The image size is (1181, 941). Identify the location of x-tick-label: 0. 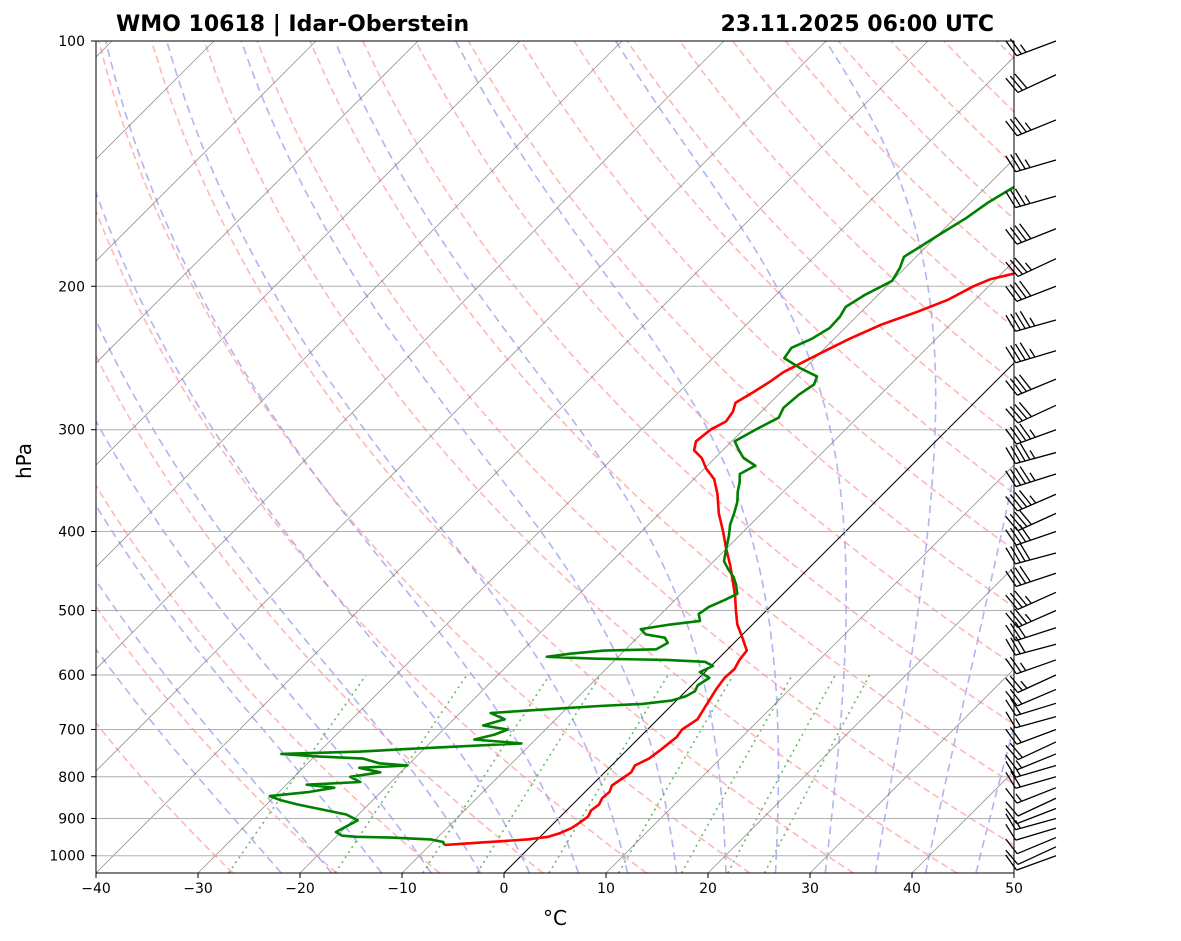
(504, 889).